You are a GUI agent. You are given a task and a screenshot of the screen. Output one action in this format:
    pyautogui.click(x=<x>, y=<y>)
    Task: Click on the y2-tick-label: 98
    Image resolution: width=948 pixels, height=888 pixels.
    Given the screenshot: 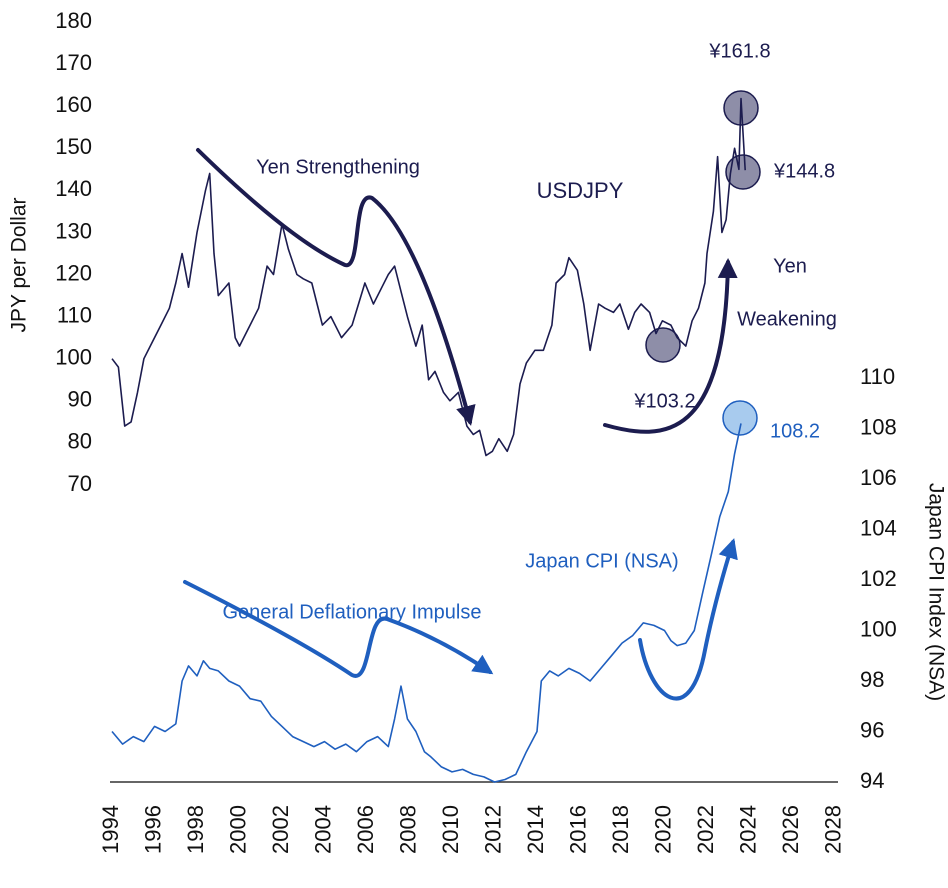 What is the action you would take?
    pyautogui.click(x=872, y=679)
    